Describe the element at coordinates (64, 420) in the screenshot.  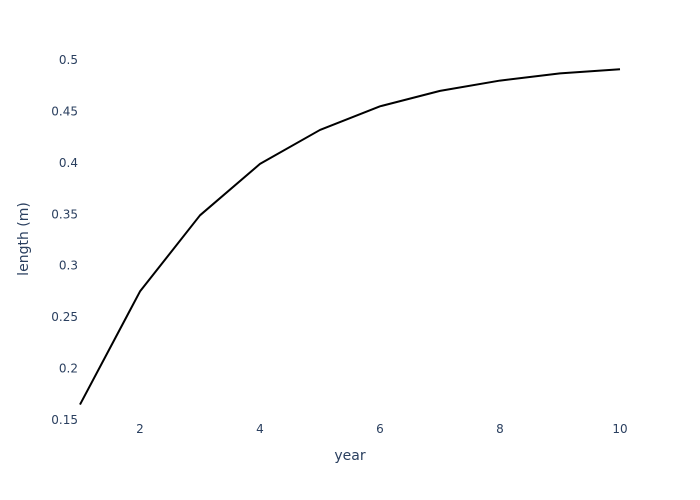
I see `y-tick-label: 0.15` at that location.